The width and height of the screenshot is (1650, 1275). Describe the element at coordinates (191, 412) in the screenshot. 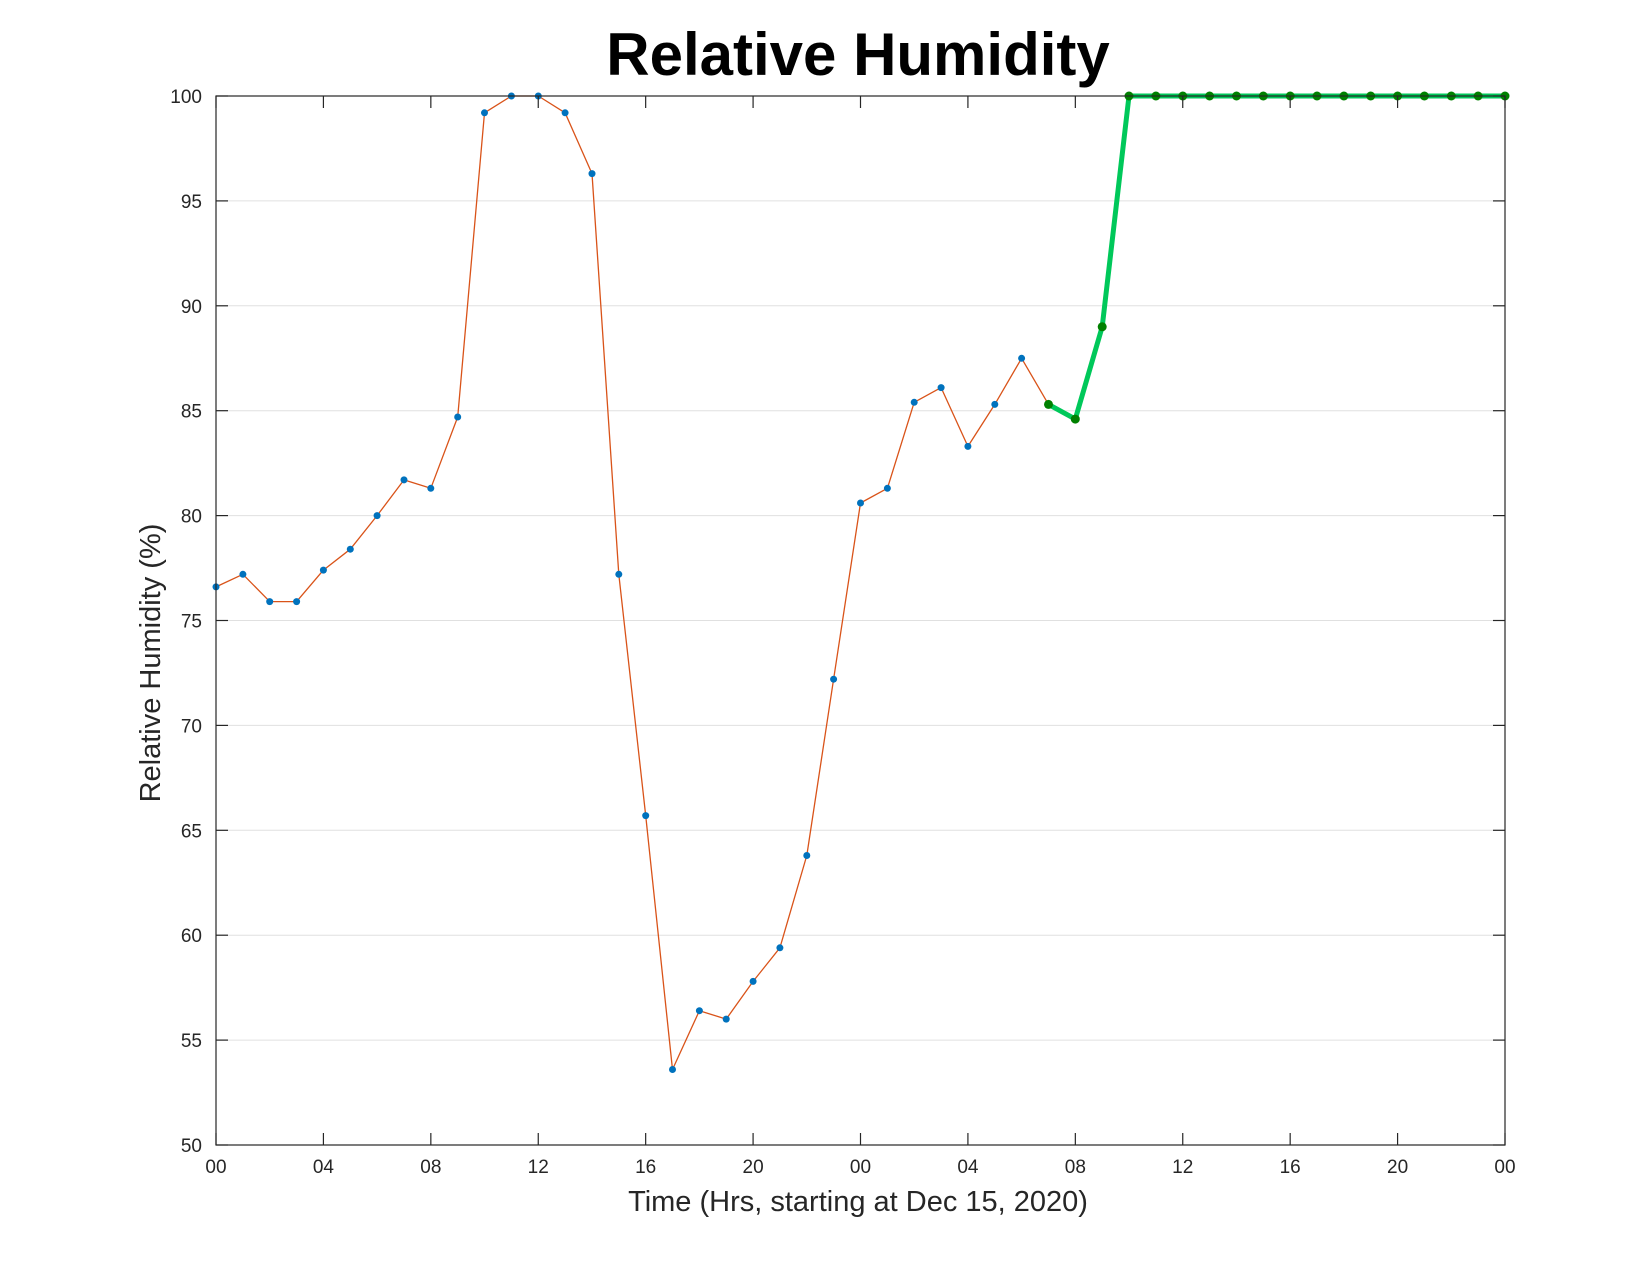

I see `y-tick-label: 85` at that location.